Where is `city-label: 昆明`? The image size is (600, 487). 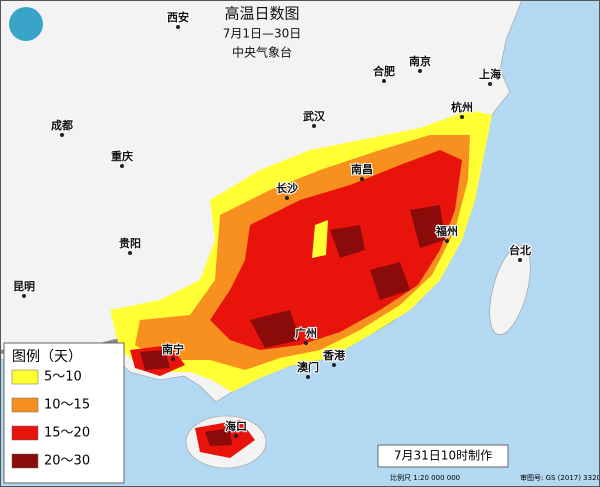 city-label: 昆明 is located at coordinates (24, 286).